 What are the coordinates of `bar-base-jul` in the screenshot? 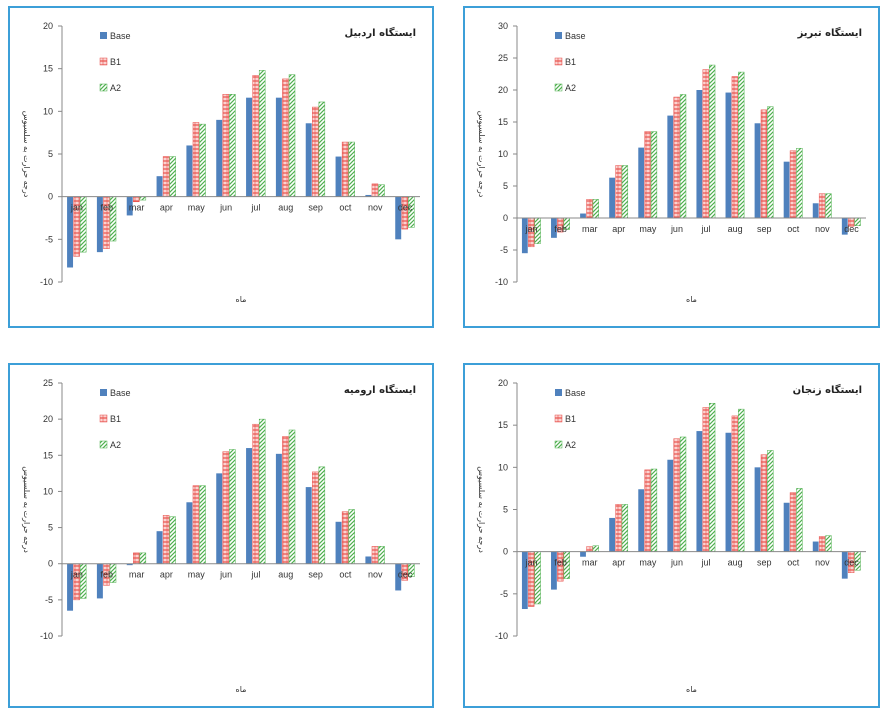 It's located at (699, 154).